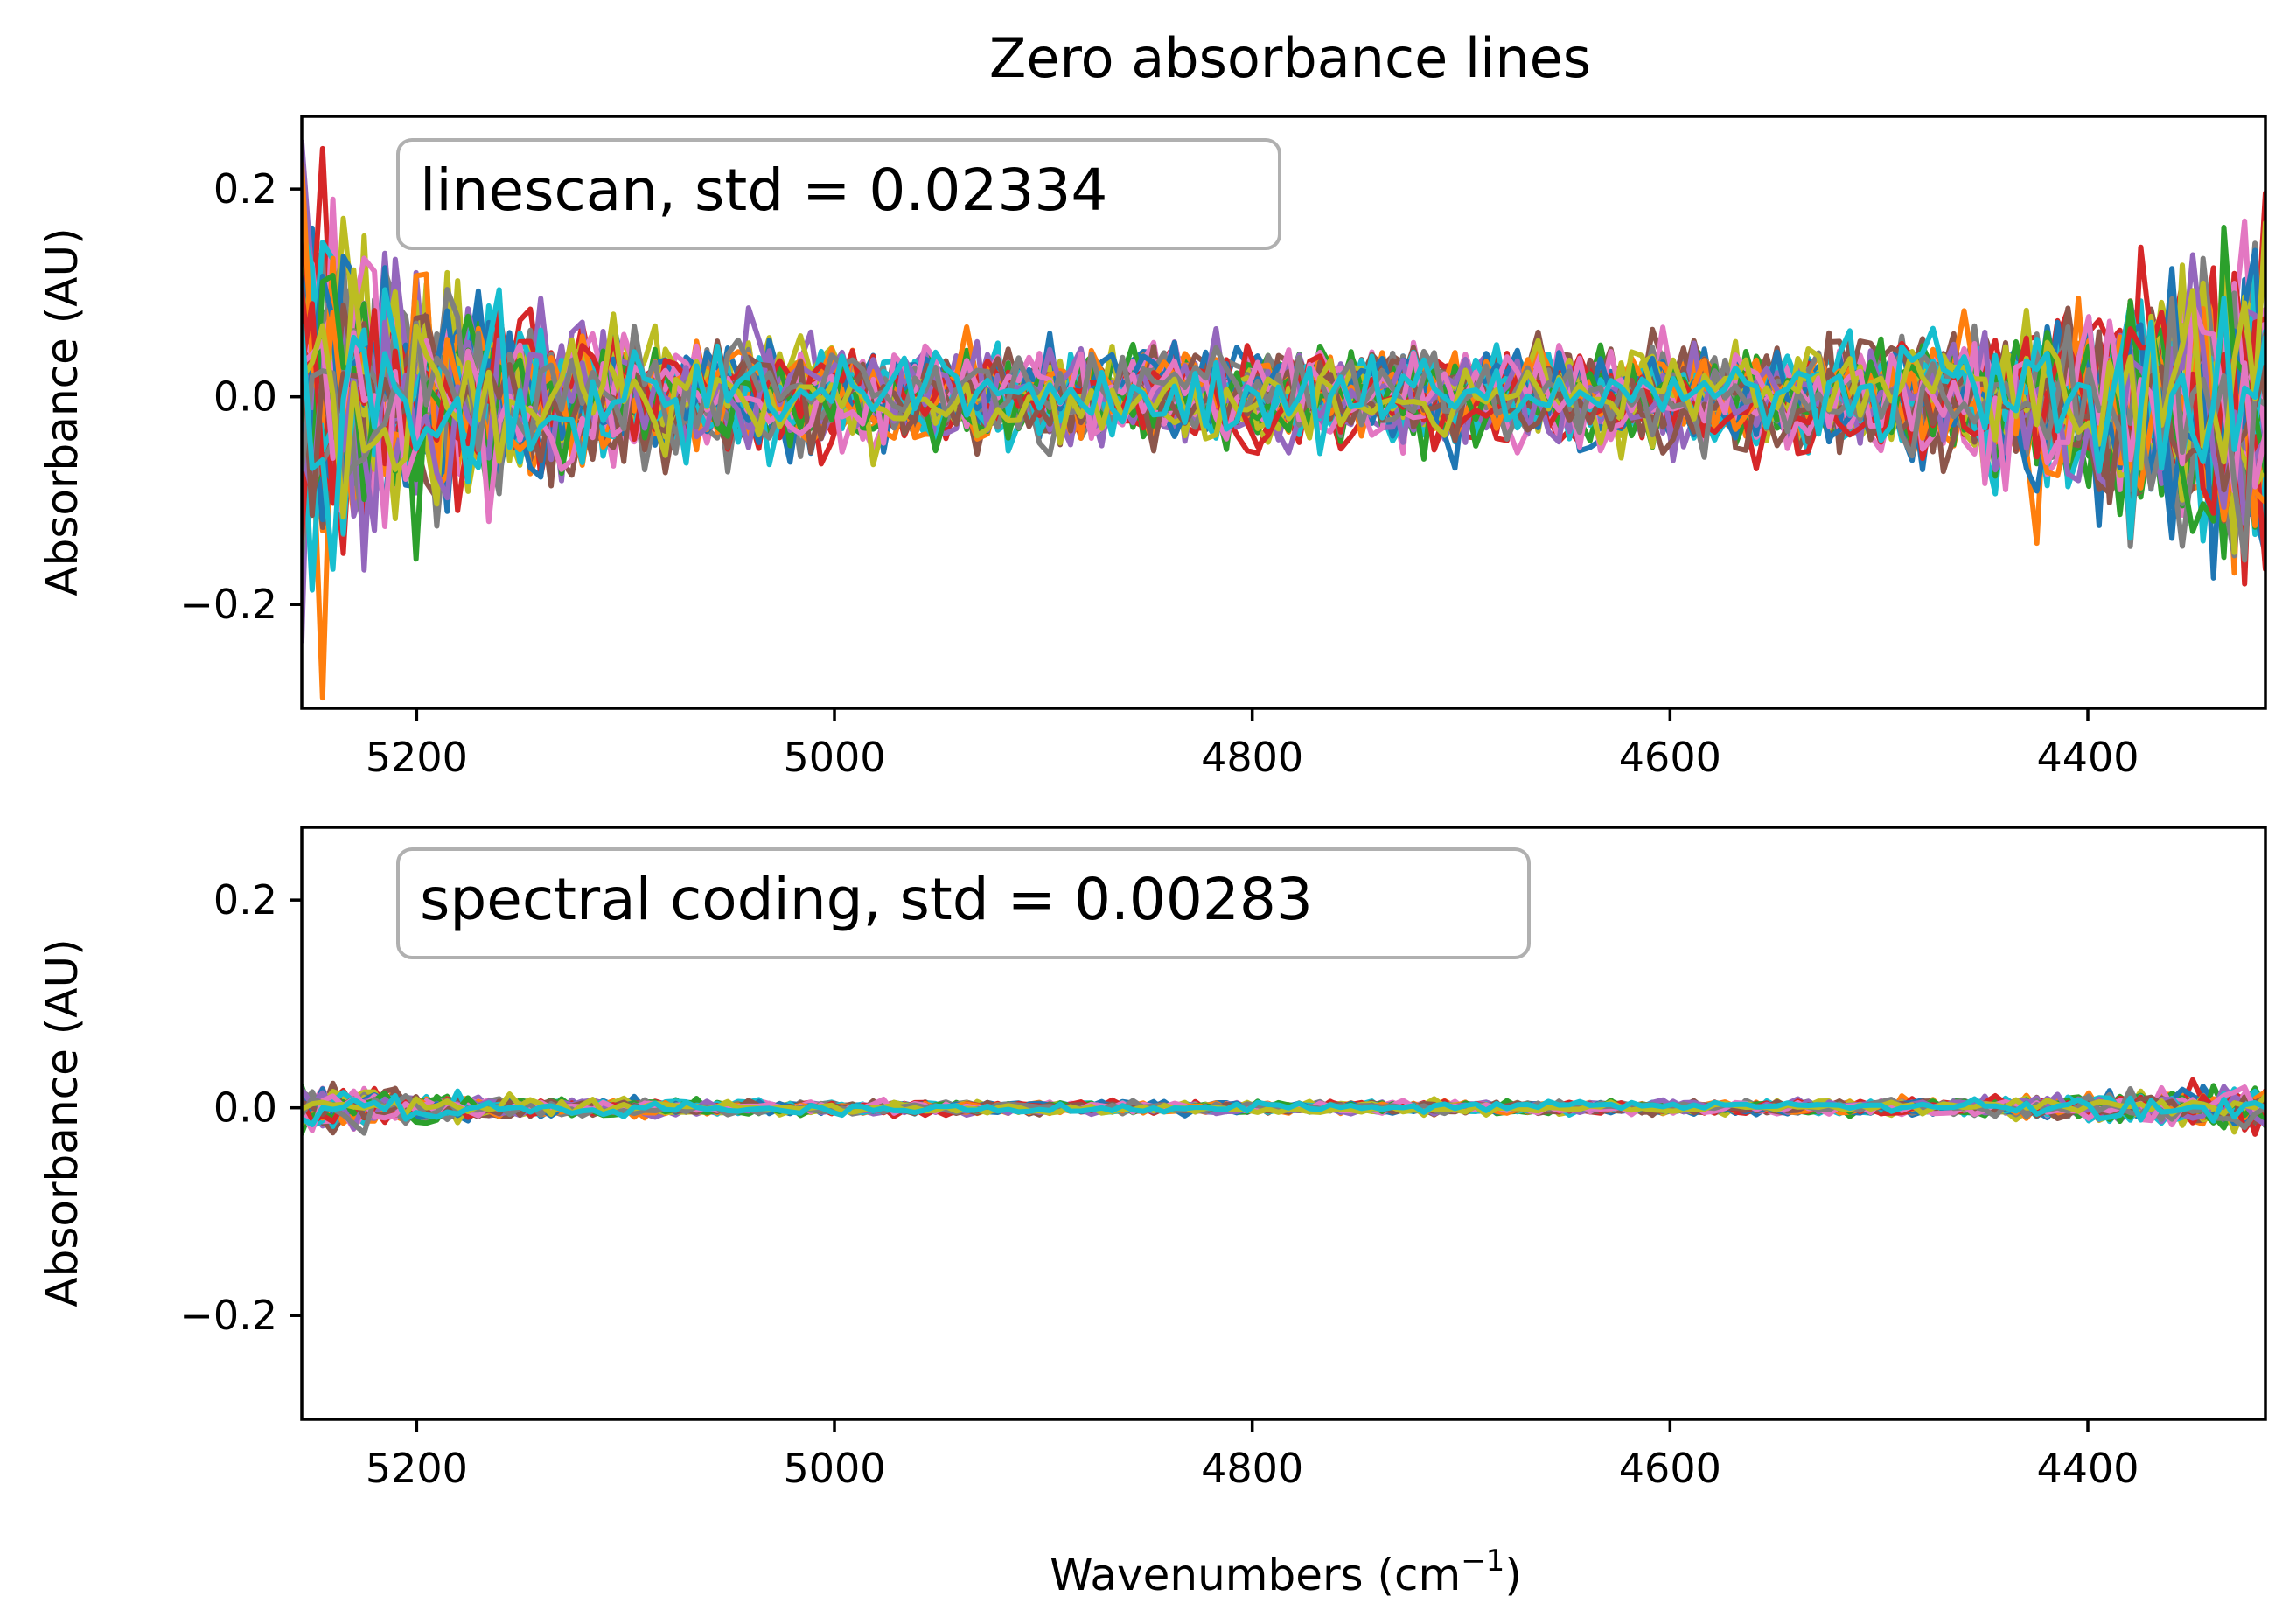  What do you see at coordinates (764, 190) in the screenshot?
I see `annotation-text-top: linescan, std = 0.02334` at bounding box center [764, 190].